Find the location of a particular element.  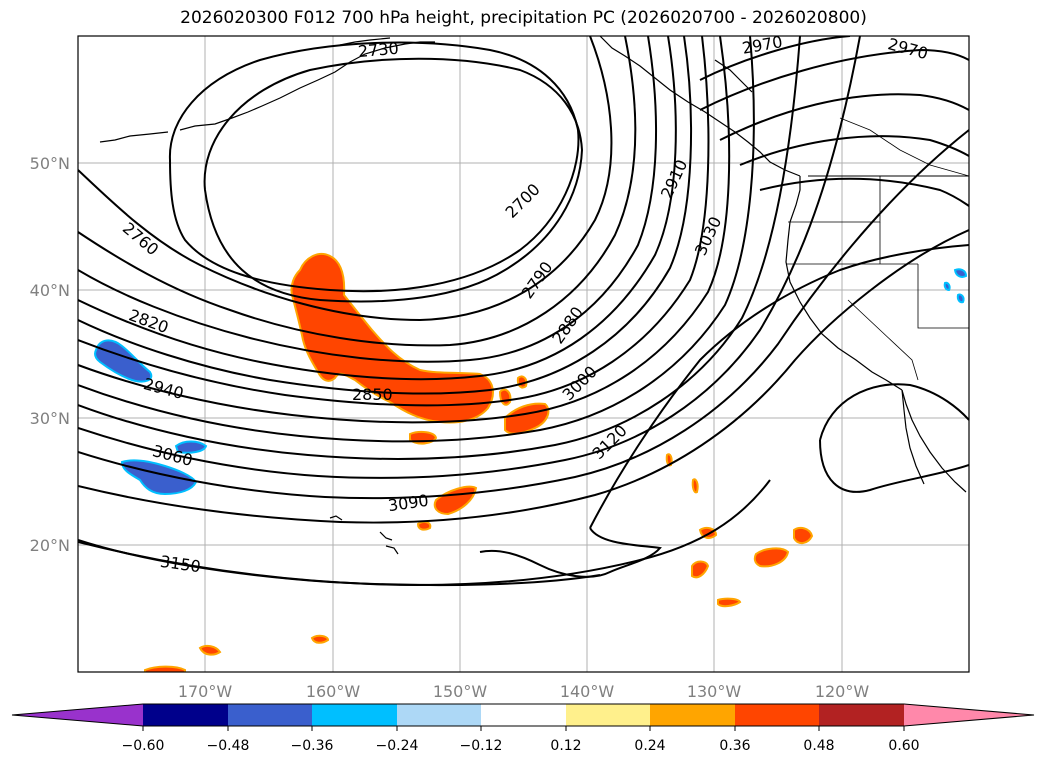

colorbar-extend-max is located at coordinates (969, 715).